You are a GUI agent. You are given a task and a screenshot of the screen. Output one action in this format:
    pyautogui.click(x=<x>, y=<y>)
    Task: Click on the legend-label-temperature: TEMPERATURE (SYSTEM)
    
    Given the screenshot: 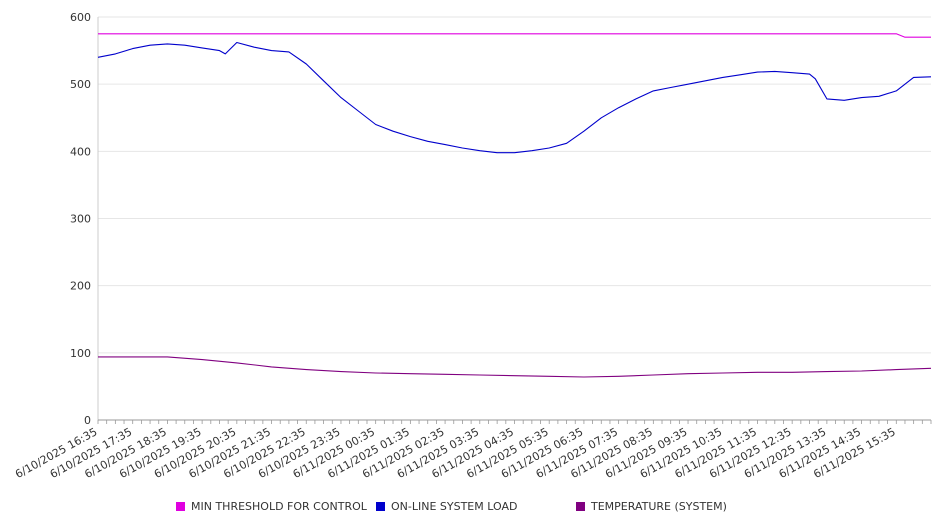 What is the action you would take?
    pyautogui.click(x=659, y=506)
    